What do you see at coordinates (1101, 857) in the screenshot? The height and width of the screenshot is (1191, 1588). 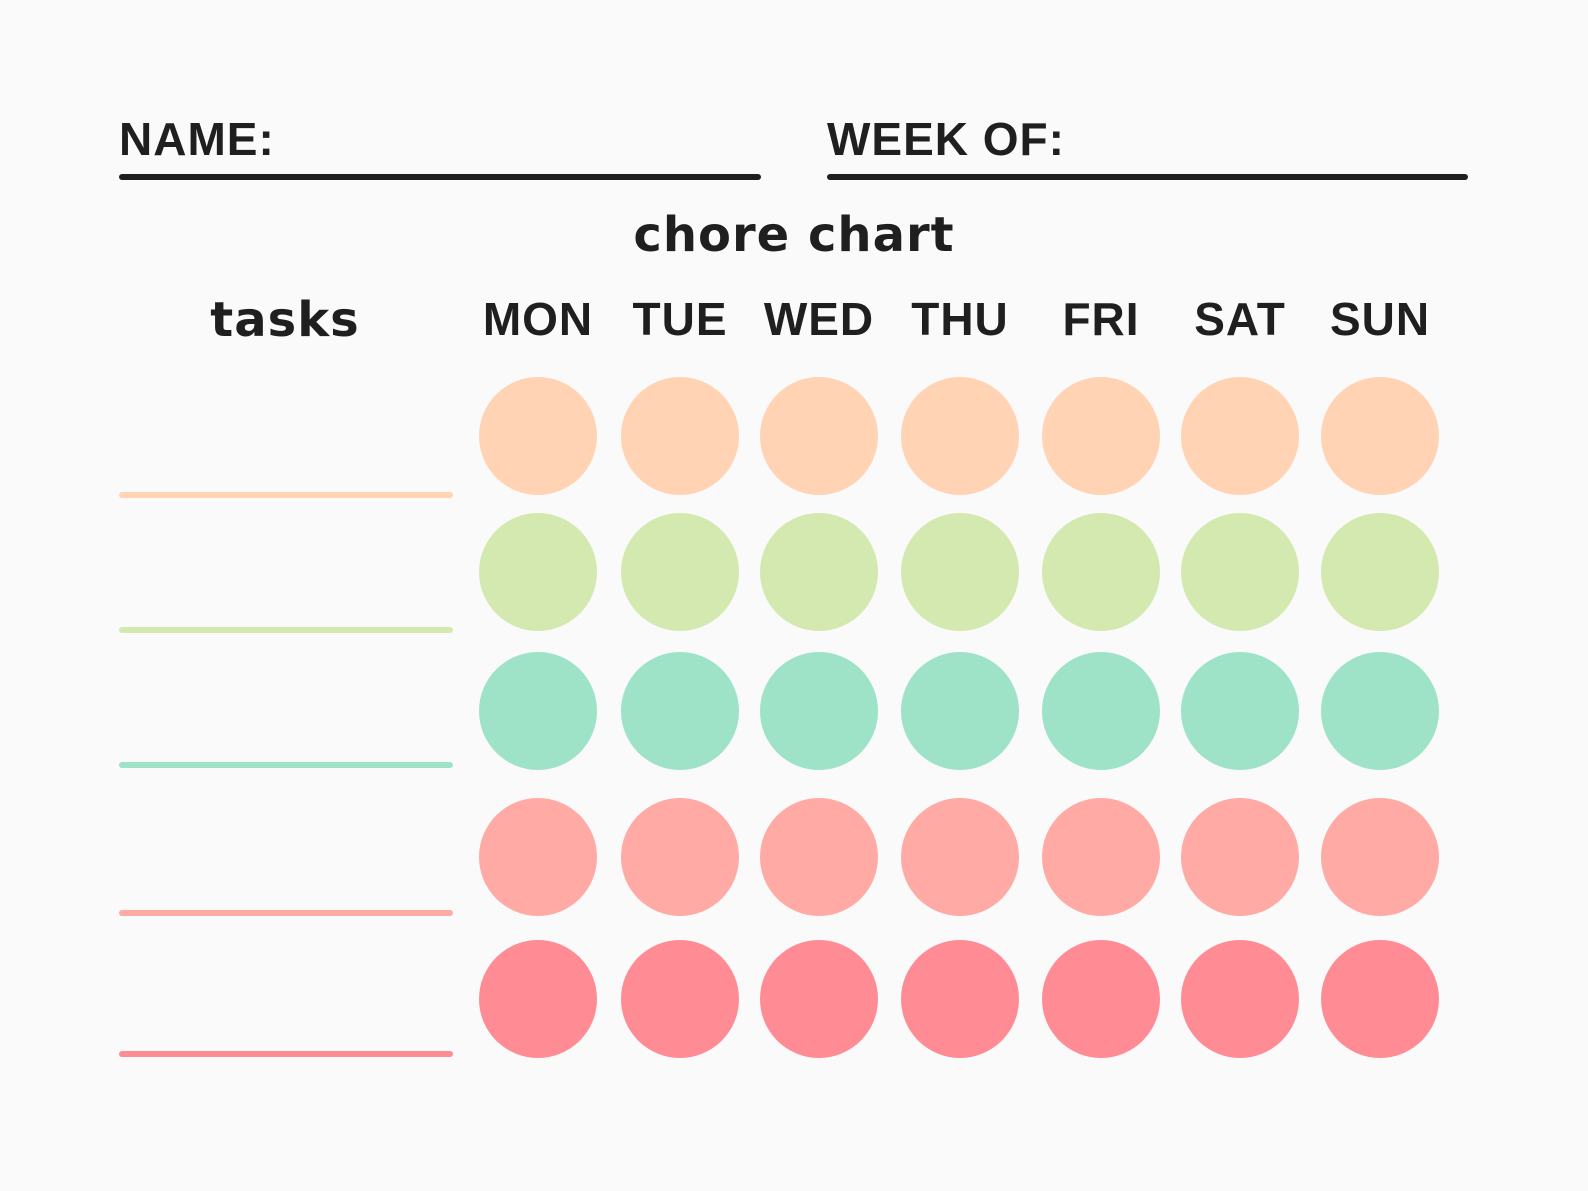 I see `checkoff-circle-row4-fri` at bounding box center [1101, 857].